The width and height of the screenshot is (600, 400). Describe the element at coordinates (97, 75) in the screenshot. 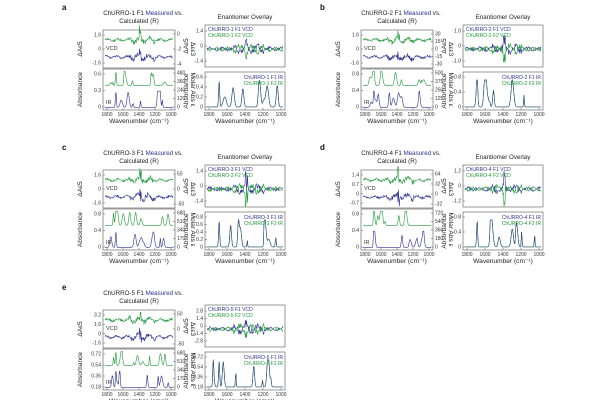

I see `ir-left-tick-label: 0.6` at that location.